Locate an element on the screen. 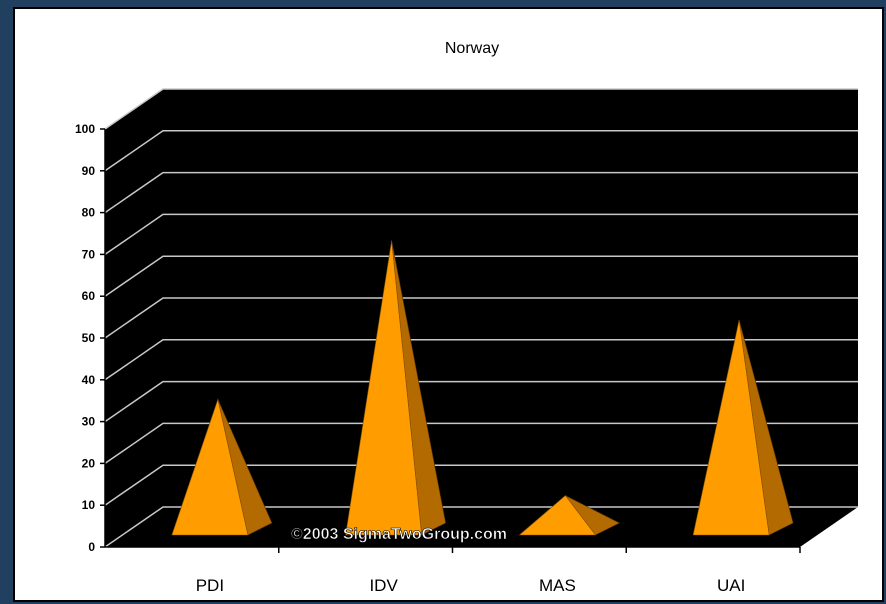 This screenshot has width=886, height=604. y-tick-label: 60 is located at coordinates (89, 296).